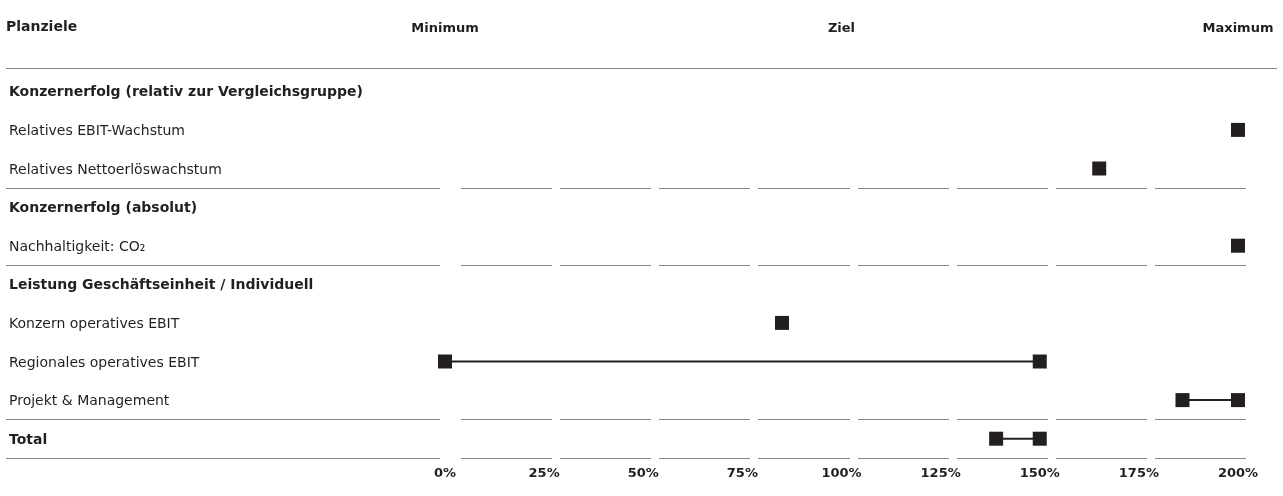 This screenshot has height=496, width=1283. Describe the element at coordinates (89, 400) in the screenshot. I see `y-tick-label: Projekt & Management` at that location.